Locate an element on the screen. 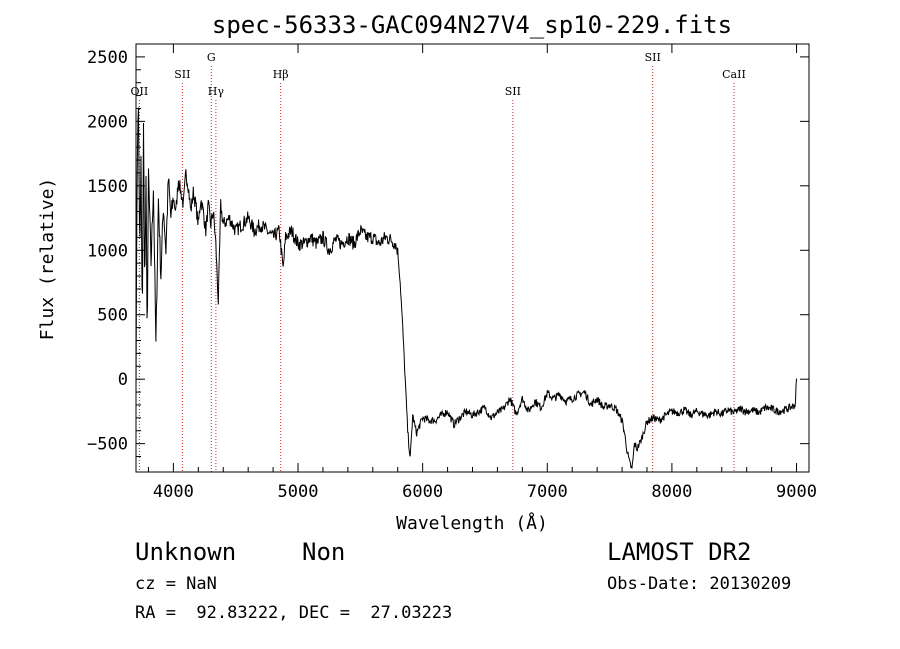 The image size is (900, 649). y-axis-label: Flux (relative) is located at coordinates (47, 259).